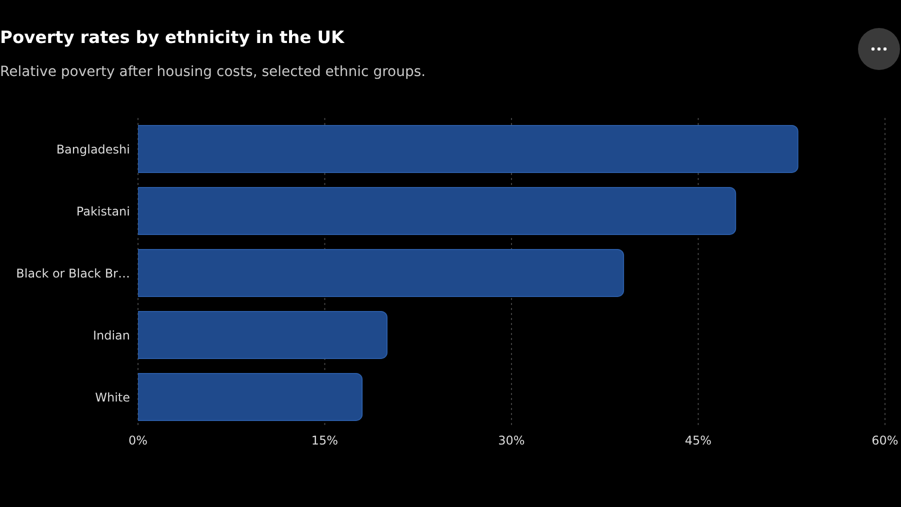 The width and height of the screenshot is (901, 507). What do you see at coordinates (112, 397) in the screenshot?
I see `y-tick-label: White` at bounding box center [112, 397].